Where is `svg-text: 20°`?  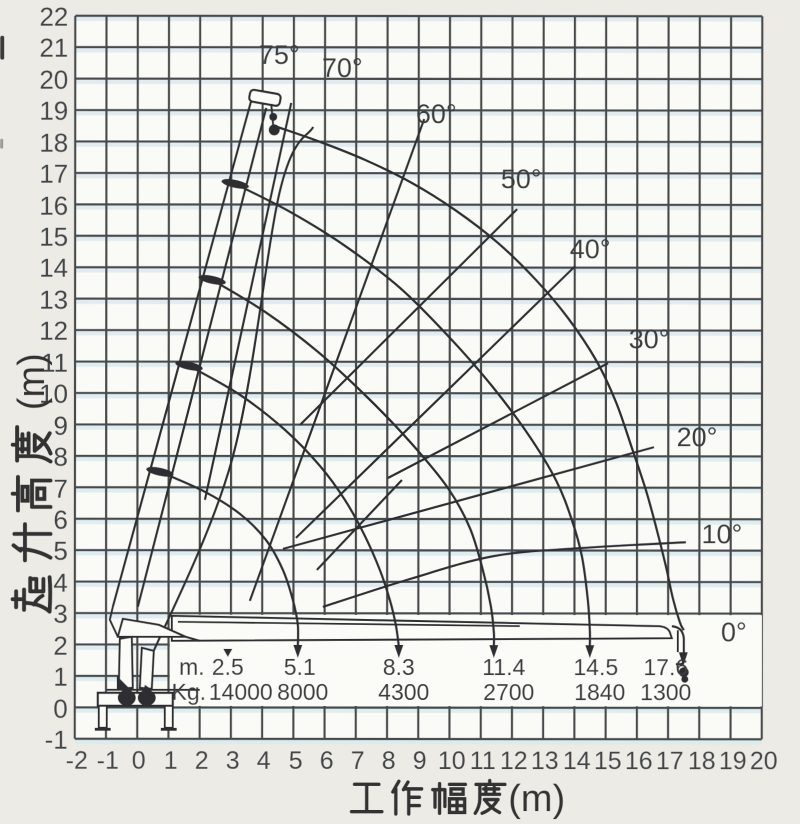
svg-text: 20° is located at coordinates (697, 437).